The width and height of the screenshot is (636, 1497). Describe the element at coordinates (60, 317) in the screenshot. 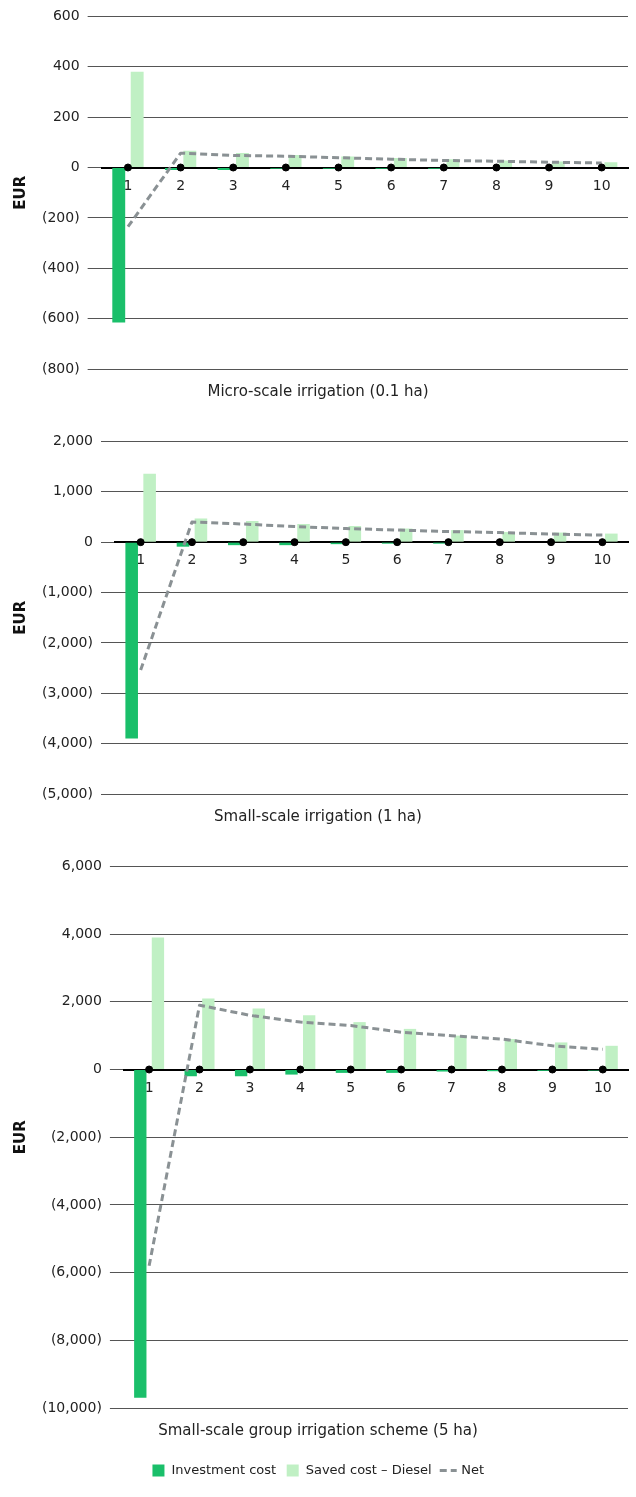

I see `y-tick-label: (600)` at that location.